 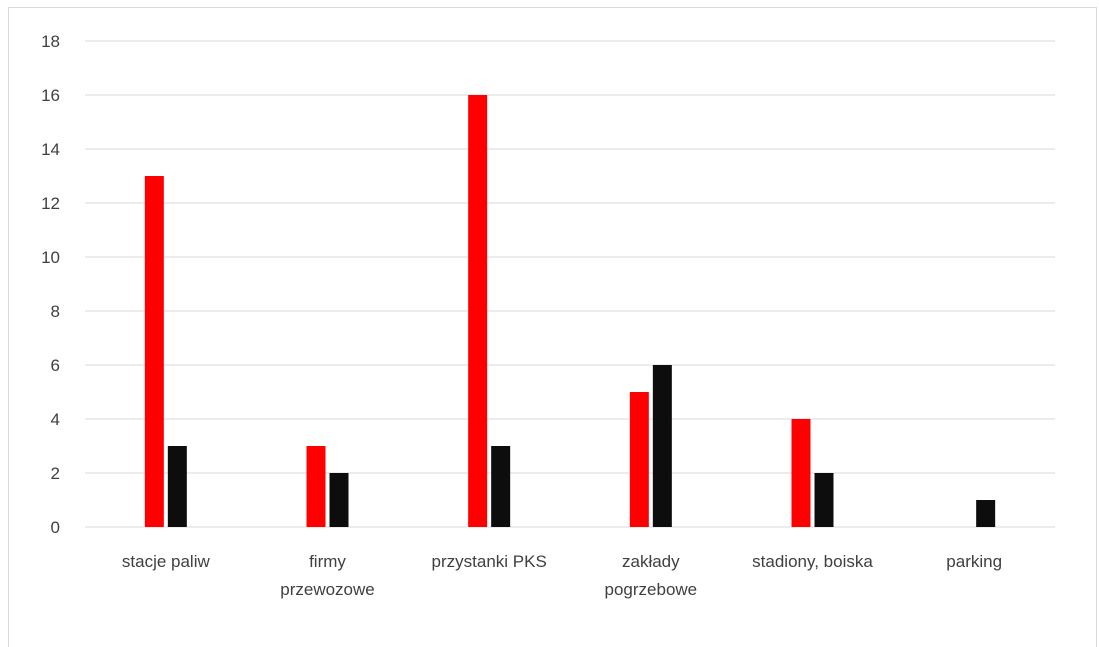 I want to click on y-tick-label: 6, so click(x=55, y=365).